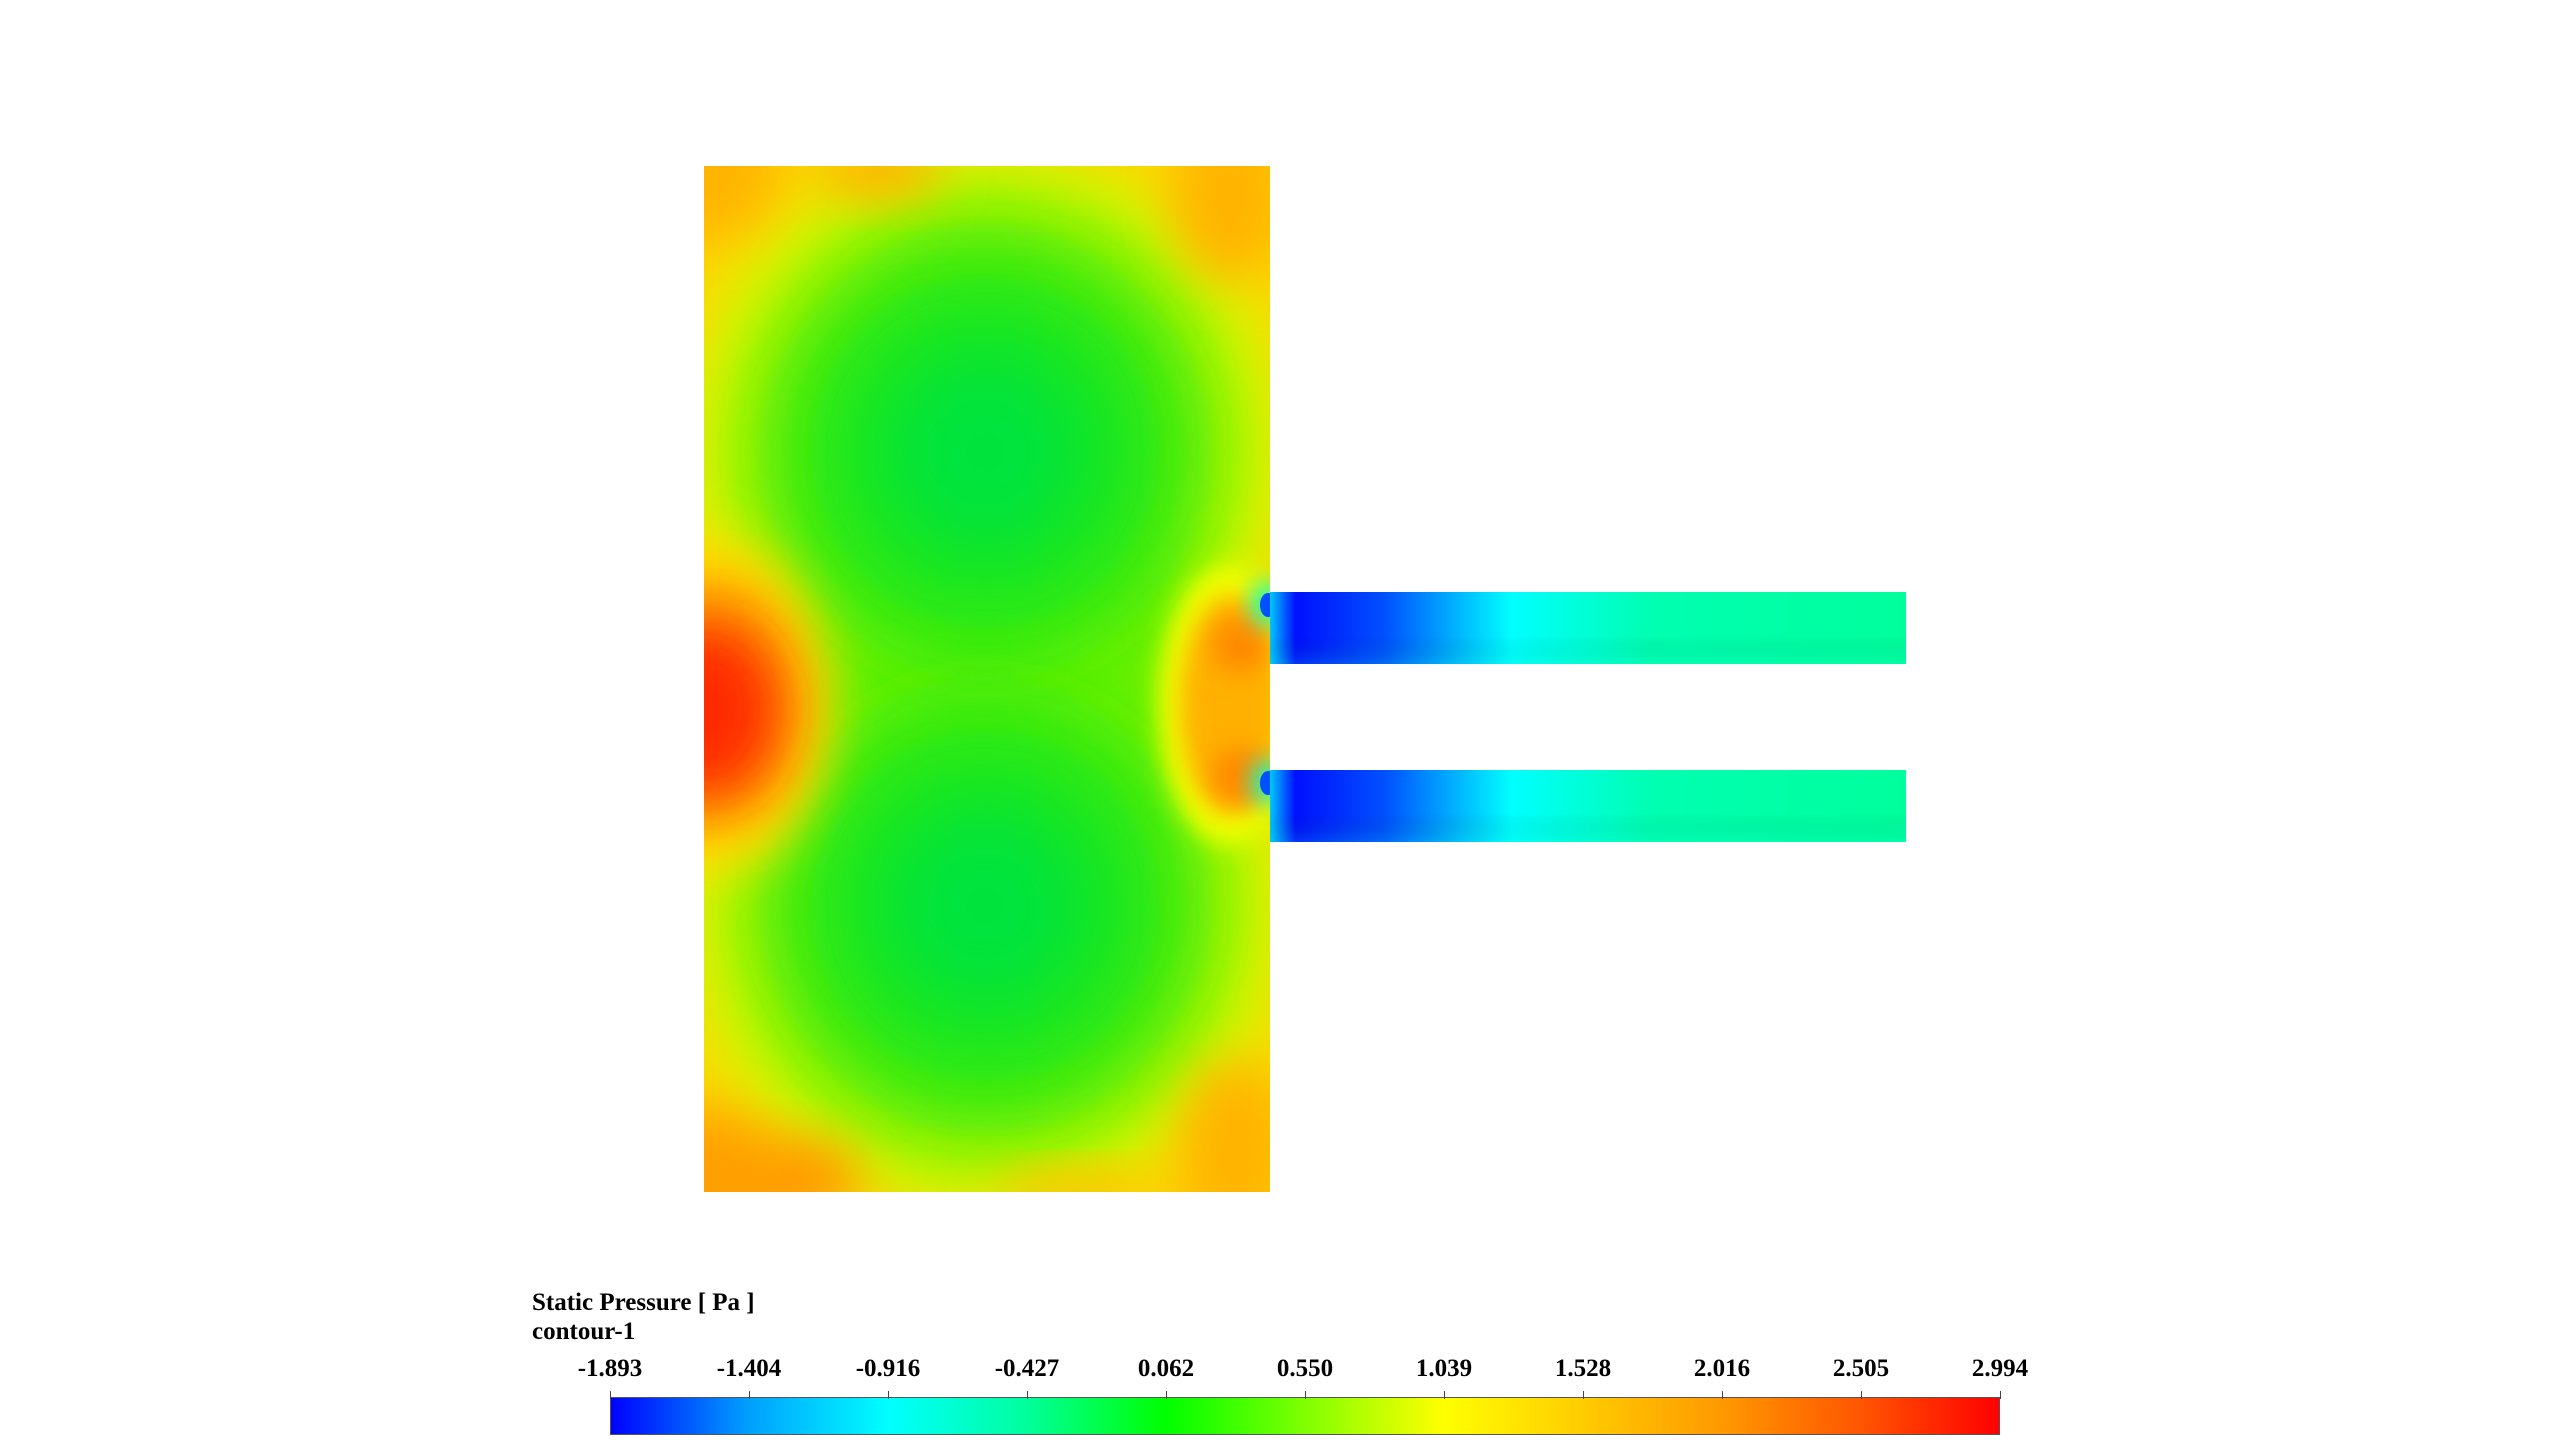 Image resolution: width=2560 pixels, height=1440 pixels. Describe the element at coordinates (1166, 1368) in the screenshot. I see `colorbar-tick-label: 0.062` at that location.